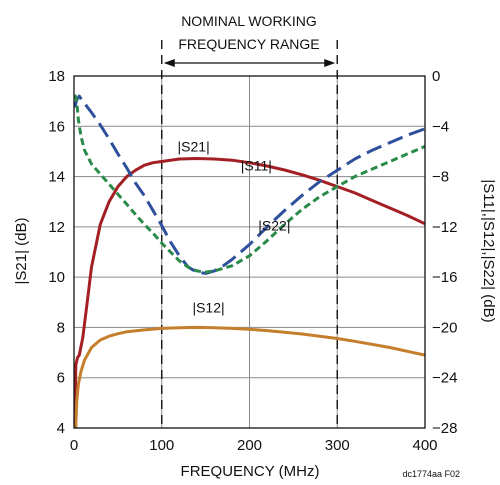  What do you see at coordinates (444, 428) in the screenshot?
I see `y-tick-label-right: −28` at bounding box center [444, 428].